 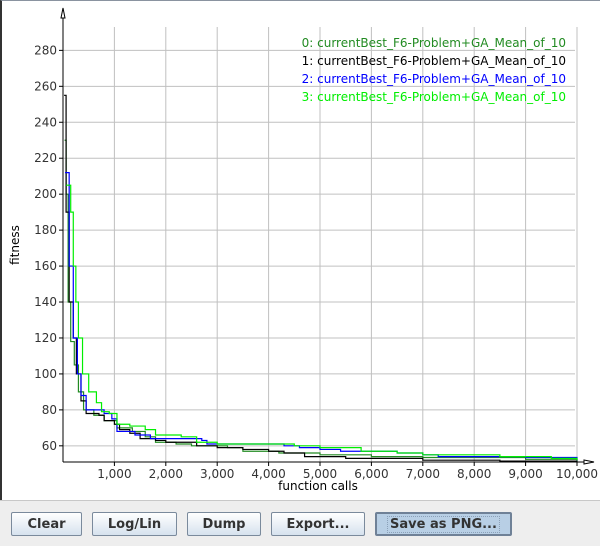 I want to click on y-tick-label: 260, so click(x=45, y=86).